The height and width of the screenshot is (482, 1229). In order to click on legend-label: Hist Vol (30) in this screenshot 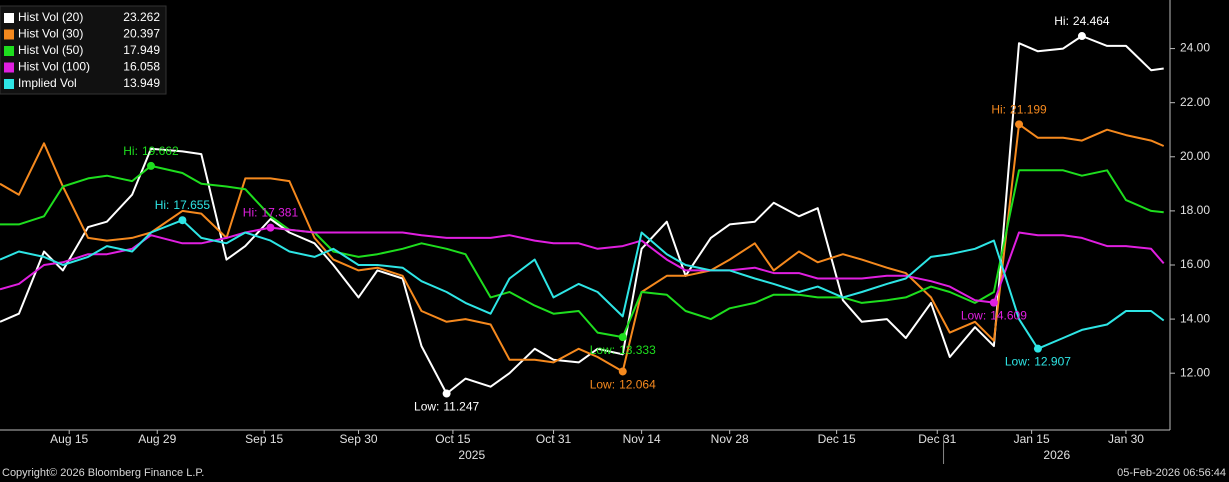, I will do `click(50, 34)`.